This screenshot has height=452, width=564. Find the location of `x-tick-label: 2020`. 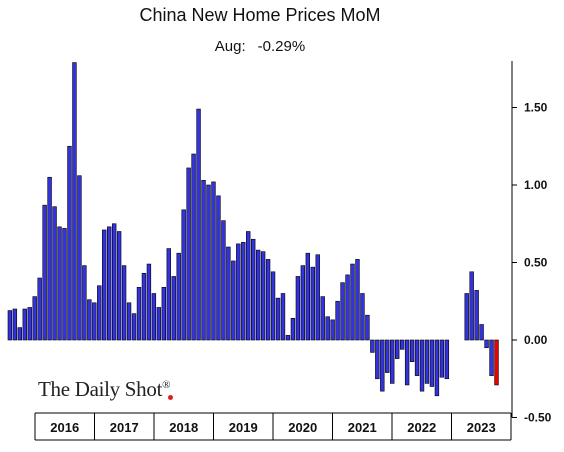

x-tick-label: 2020 is located at coordinates (302, 427).